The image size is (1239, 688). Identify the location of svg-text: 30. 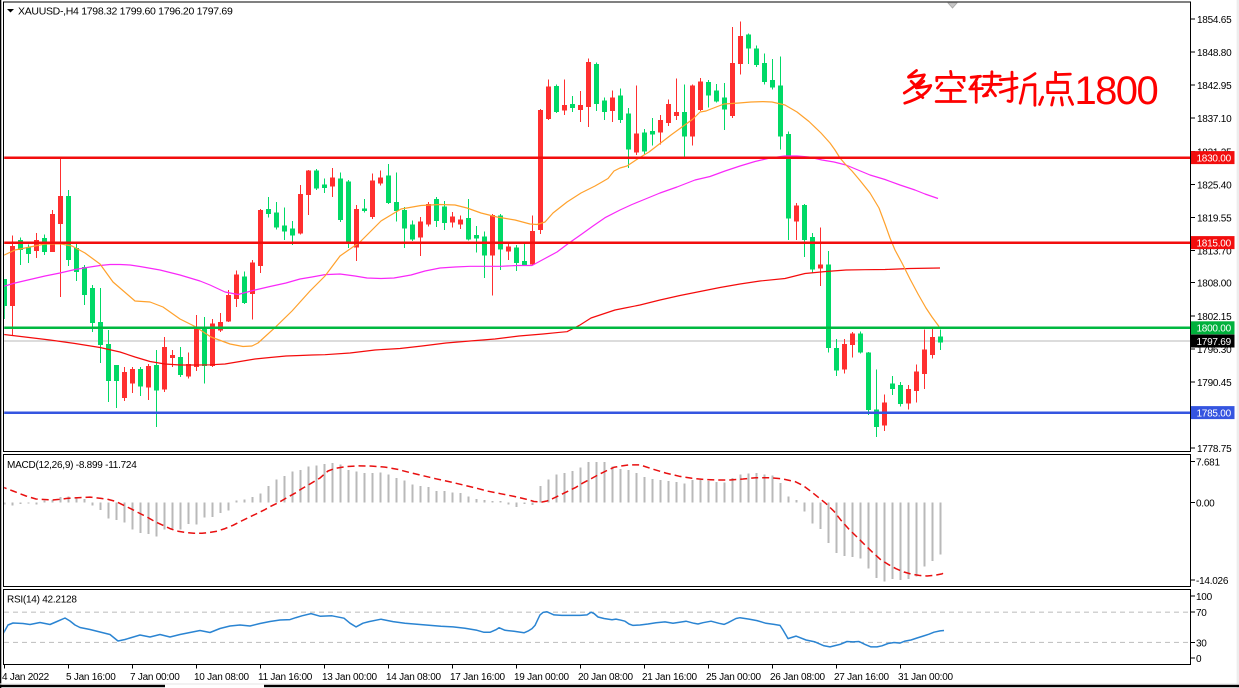
(1201, 643).